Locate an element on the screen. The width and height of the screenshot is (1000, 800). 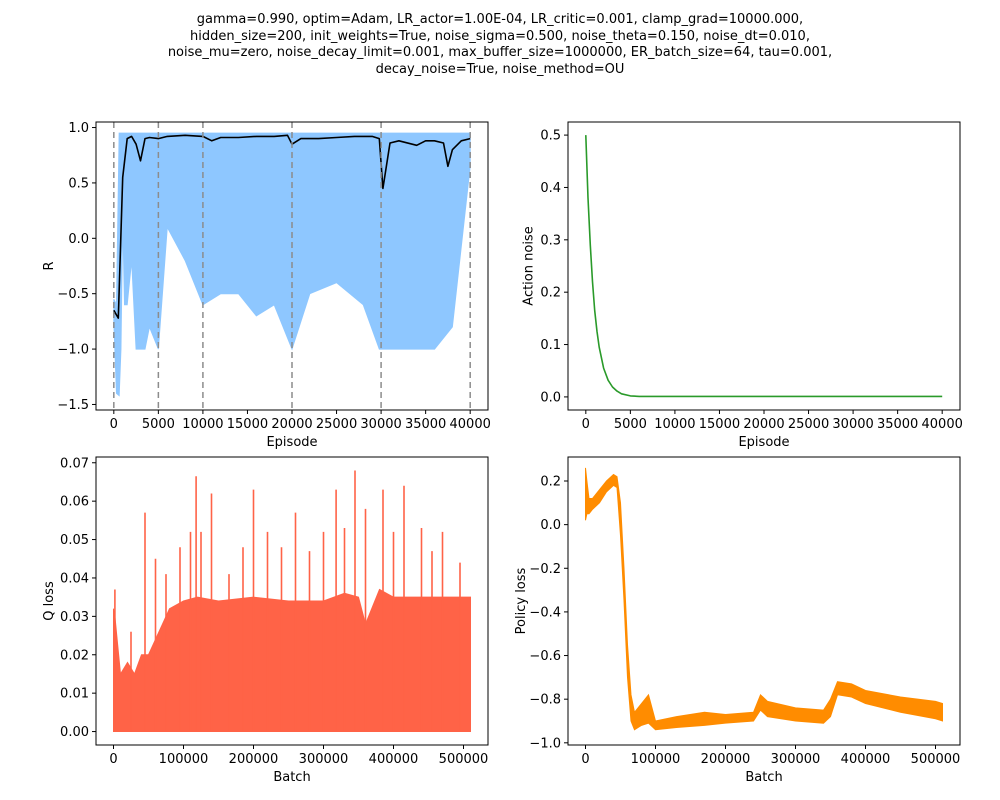
y-tick-label: −0.6 is located at coordinates (545, 656).